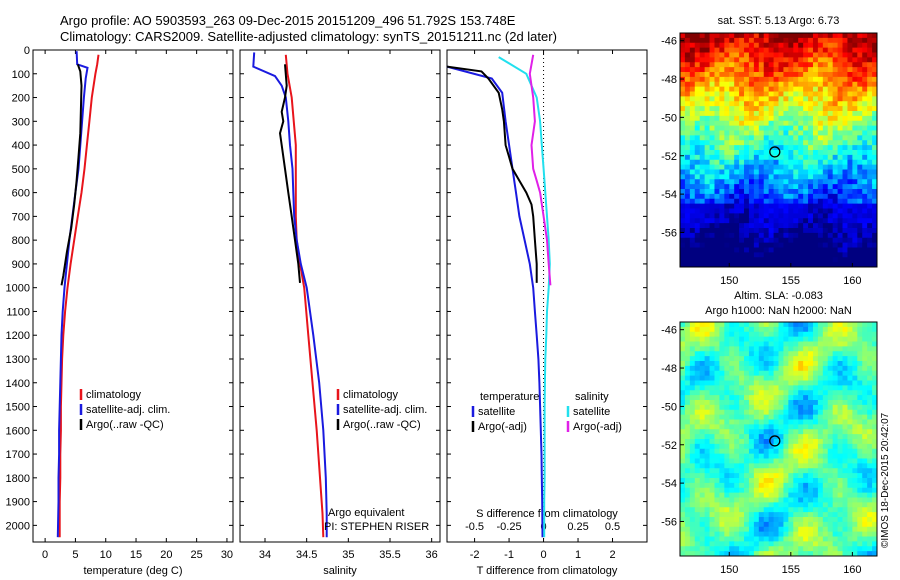 This screenshot has height=580, width=900. What do you see at coordinates (591, 412) in the screenshot?
I see `legend-label: satellite` at bounding box center [591, 412].